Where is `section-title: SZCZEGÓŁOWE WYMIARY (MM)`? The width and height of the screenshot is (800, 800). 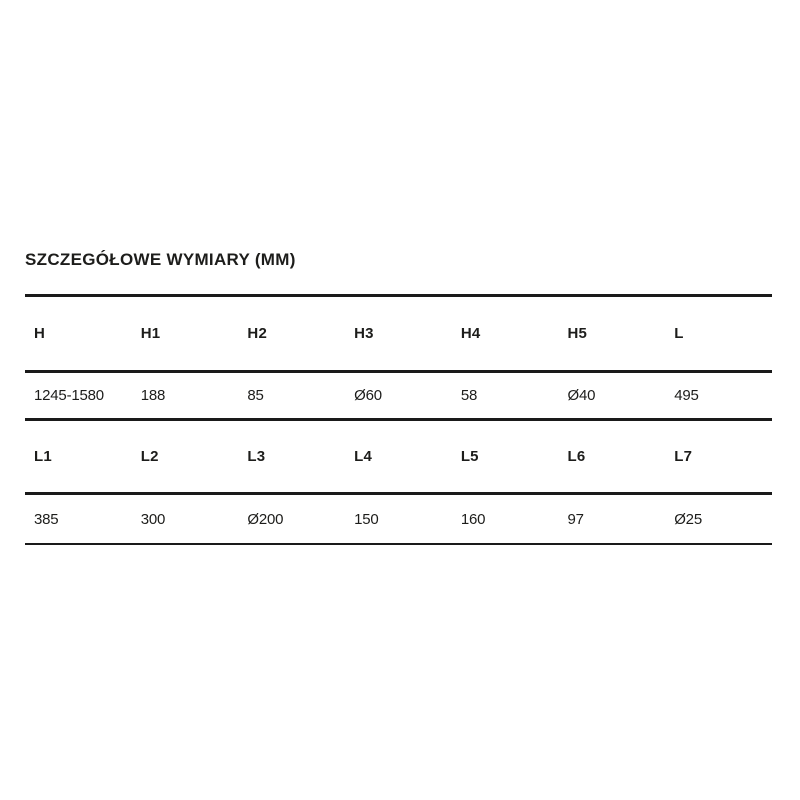
section-title: SZCZEGÓŁOWE WYMIARY (MM) is located at coordinates (160, 259).